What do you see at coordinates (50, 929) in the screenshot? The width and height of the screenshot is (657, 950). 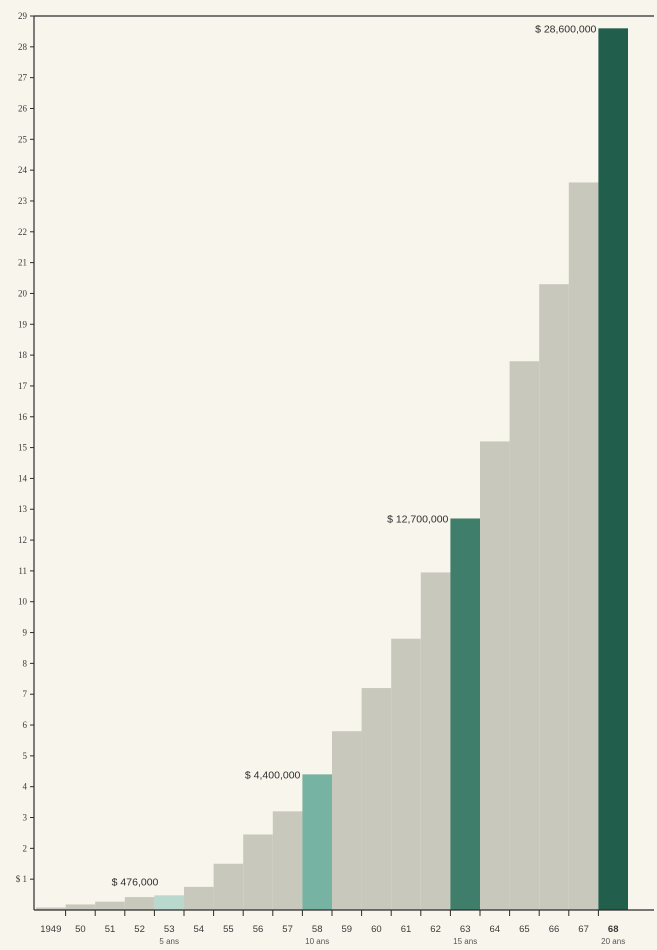 I see `x-tick-label: 1949` at bounding box center [50, 929].